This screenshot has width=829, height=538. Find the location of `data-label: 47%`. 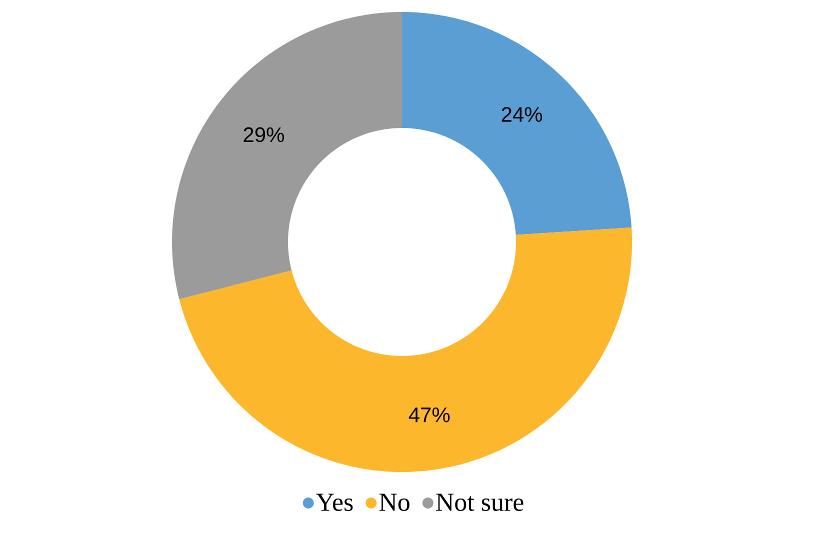

data-label: 47% is located at coordinates (429, 414).